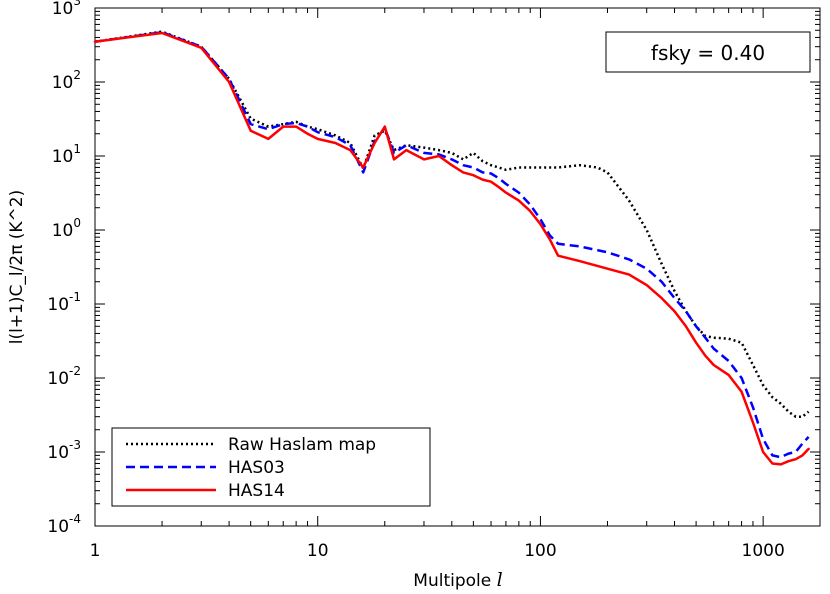  What do you see at coordinates (77, 75) in the screenshot?
I see `y-tick-exponent: 2` at bounding box center [77, 75].